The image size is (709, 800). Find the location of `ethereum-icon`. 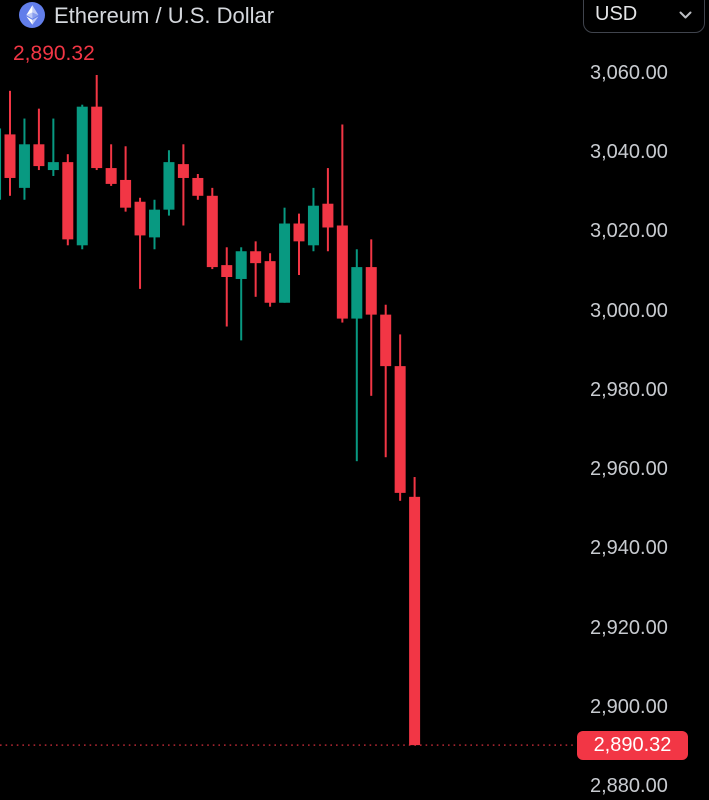

ethereum-icon is located at coordinates (32, 15).